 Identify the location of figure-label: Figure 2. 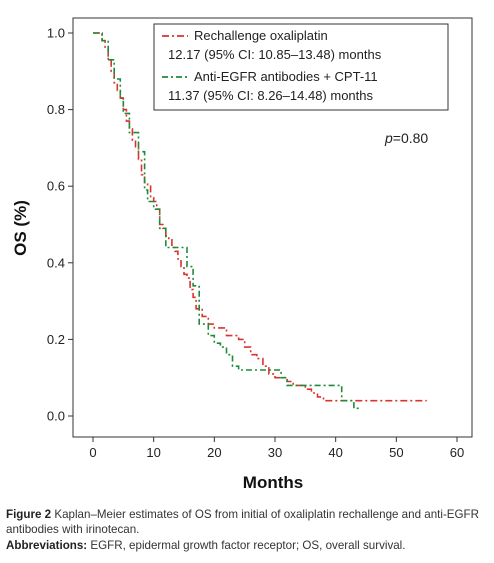
(29, 514).